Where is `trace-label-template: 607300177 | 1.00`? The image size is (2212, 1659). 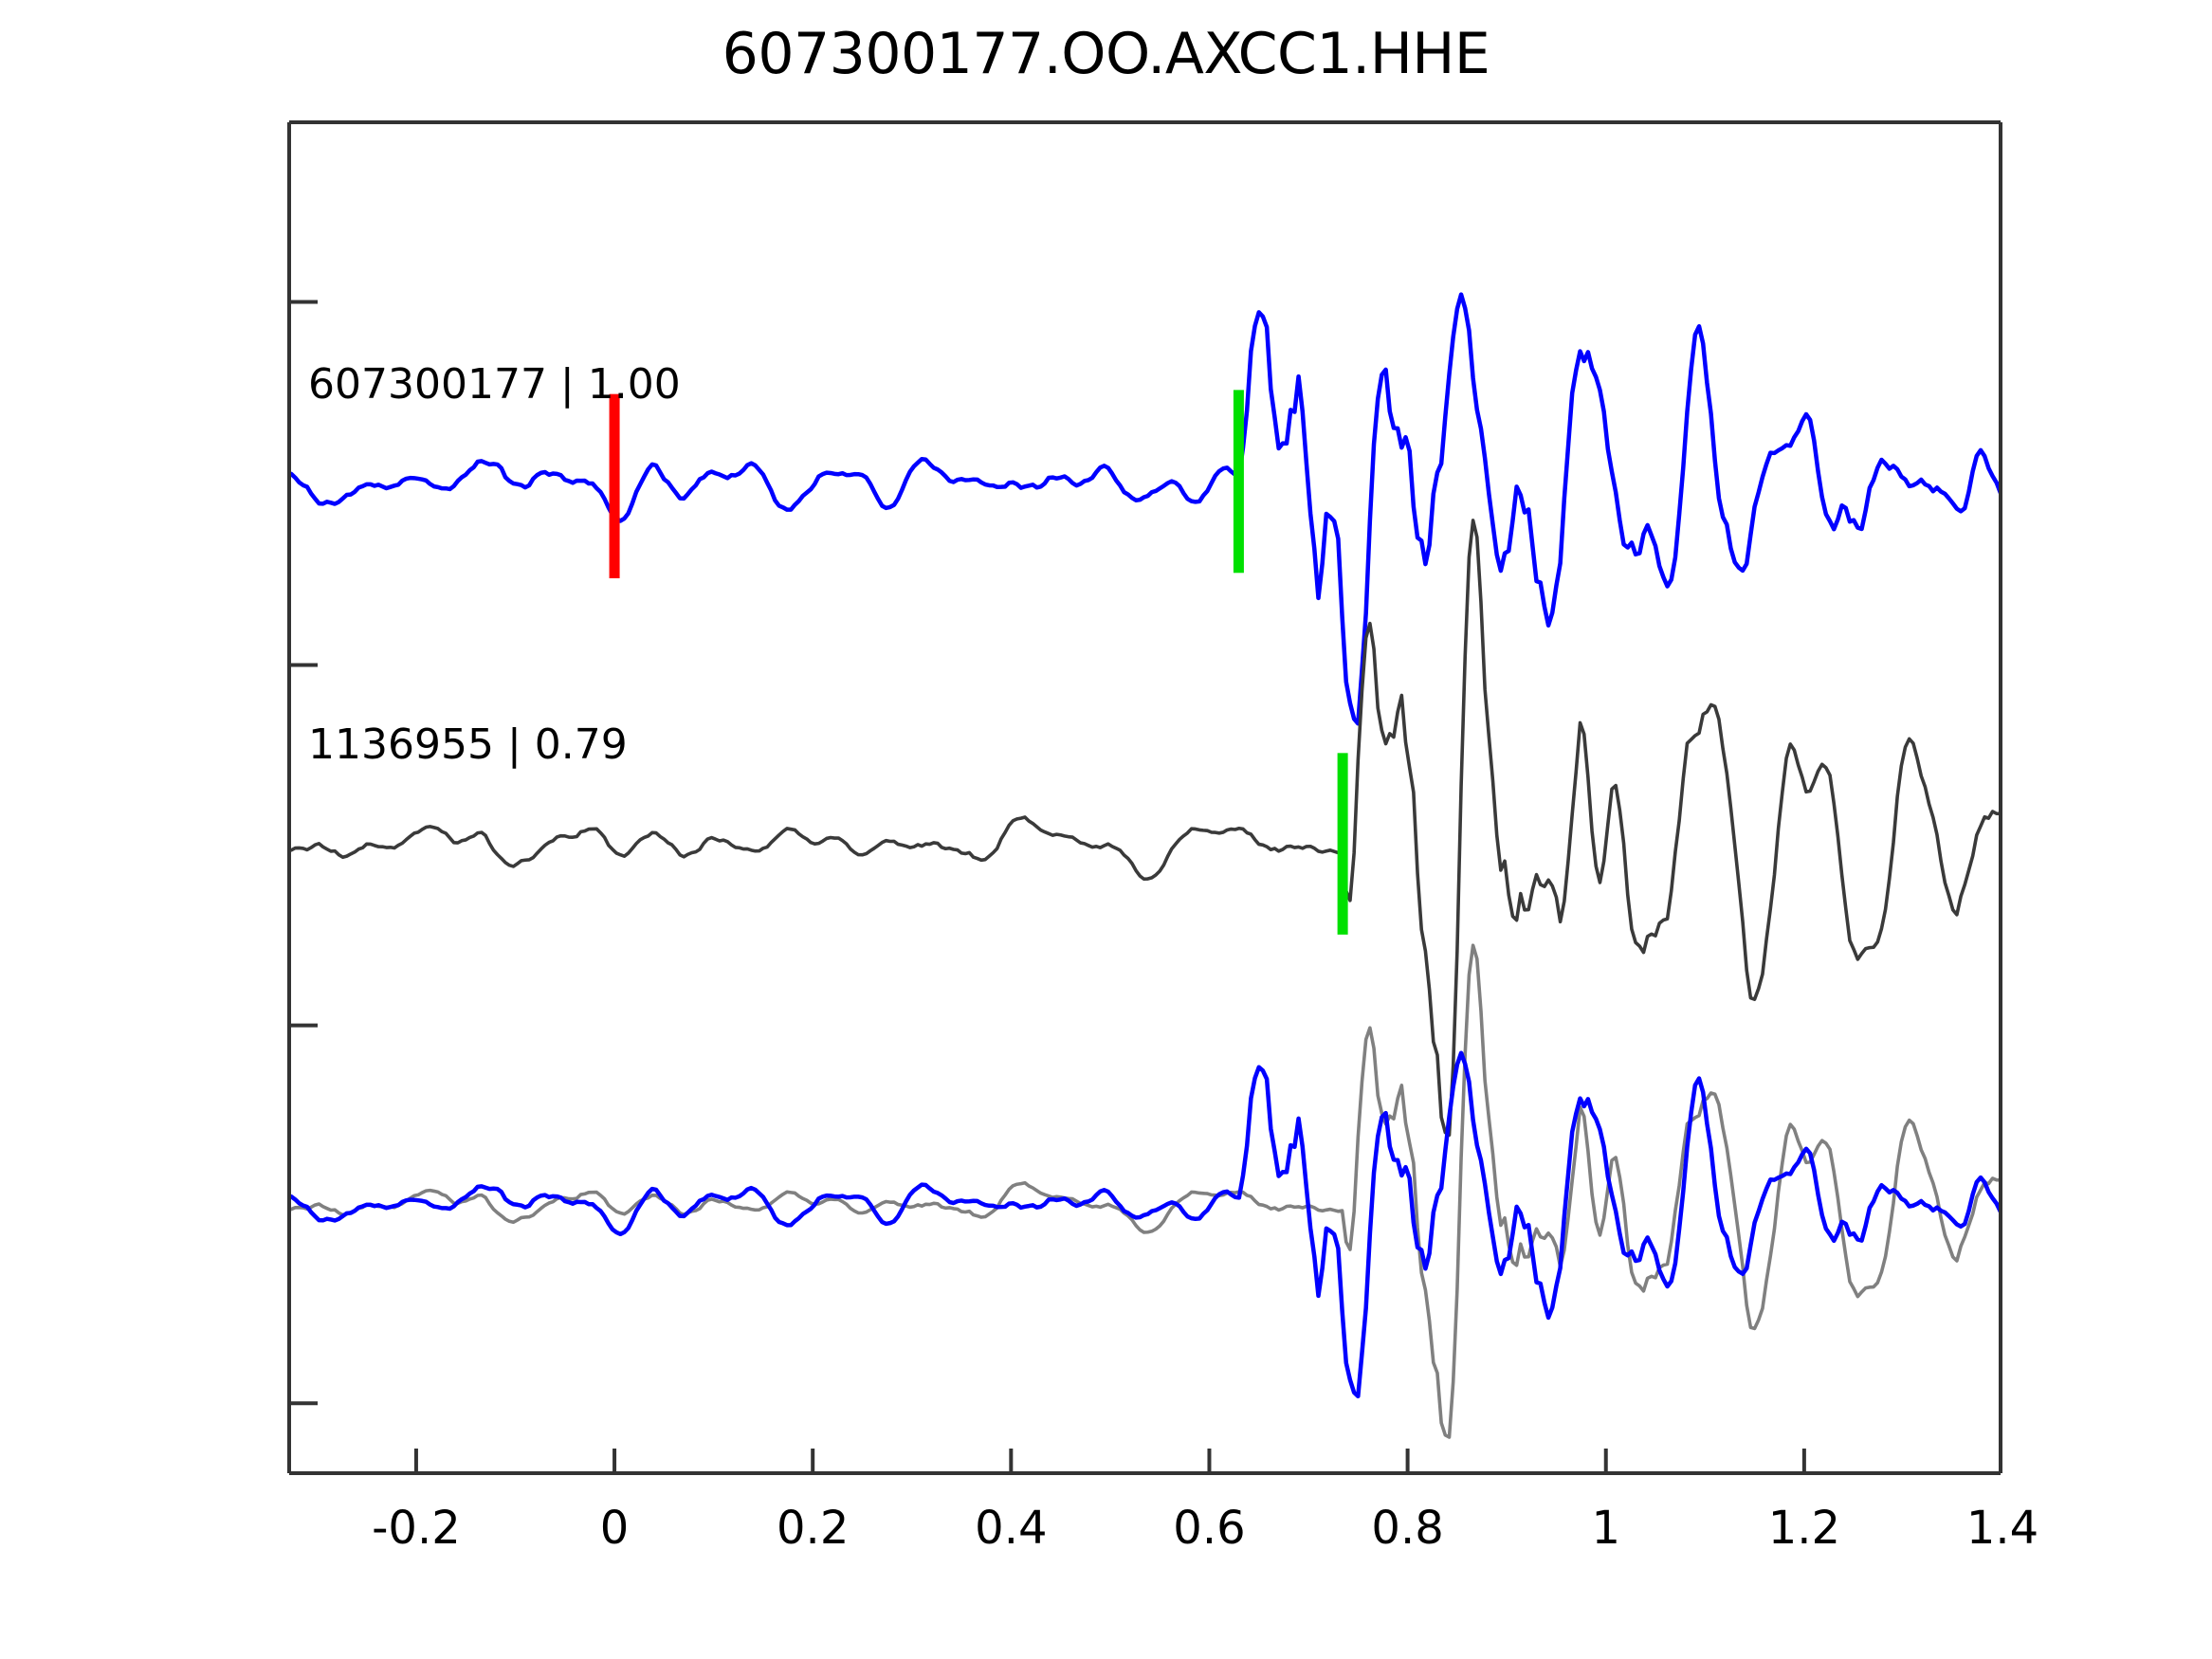 trace-label-template: 607300177 | 1.00 is located at coordinates (494, 384).